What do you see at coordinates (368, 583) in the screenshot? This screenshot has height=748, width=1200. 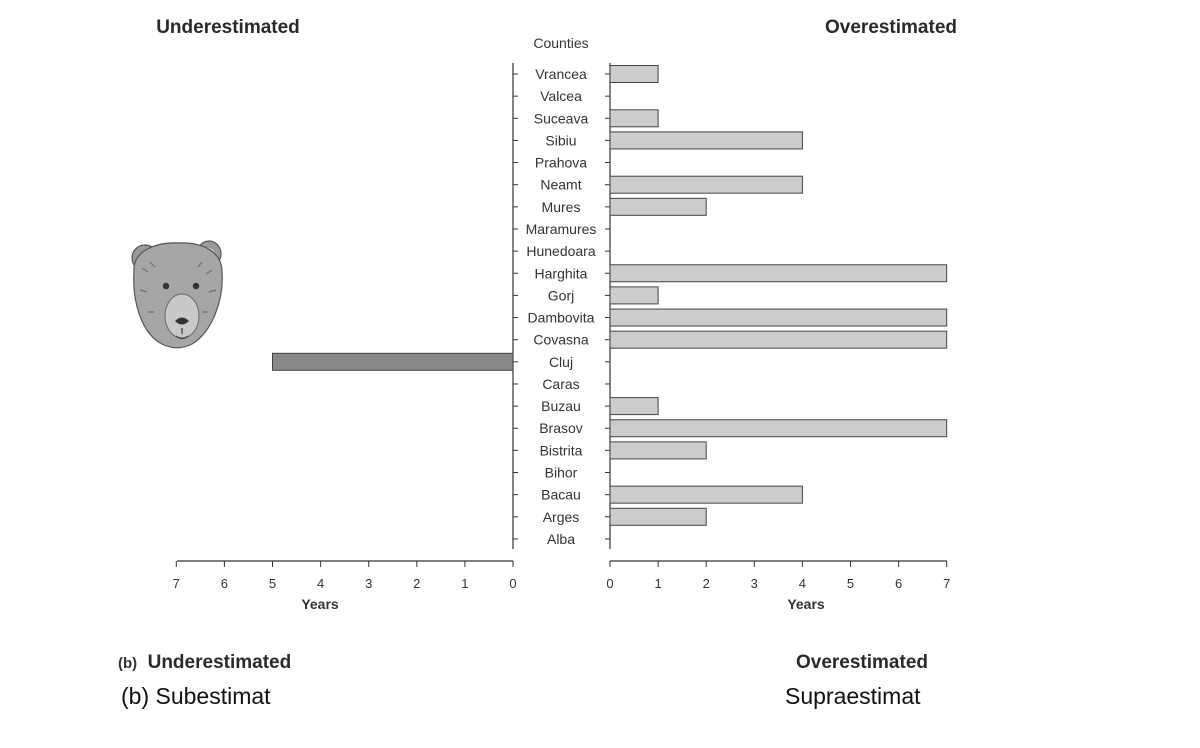 I see `x-tick-label-left-3: 3` at bounding box center [368, 583].